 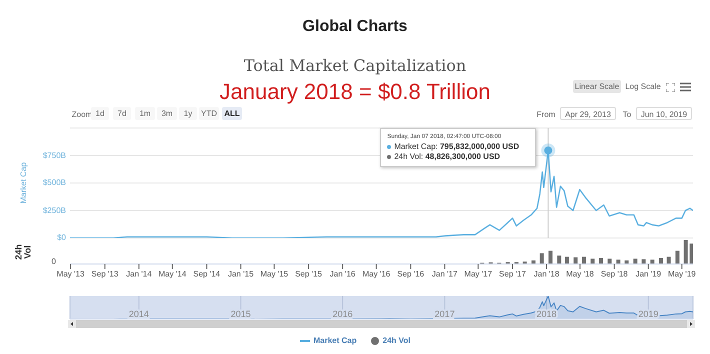 What do you see at coordinates (309, 274) in the screenshot?
I see `x-tick-label: Sep '15` at bounding box center [309, 274].